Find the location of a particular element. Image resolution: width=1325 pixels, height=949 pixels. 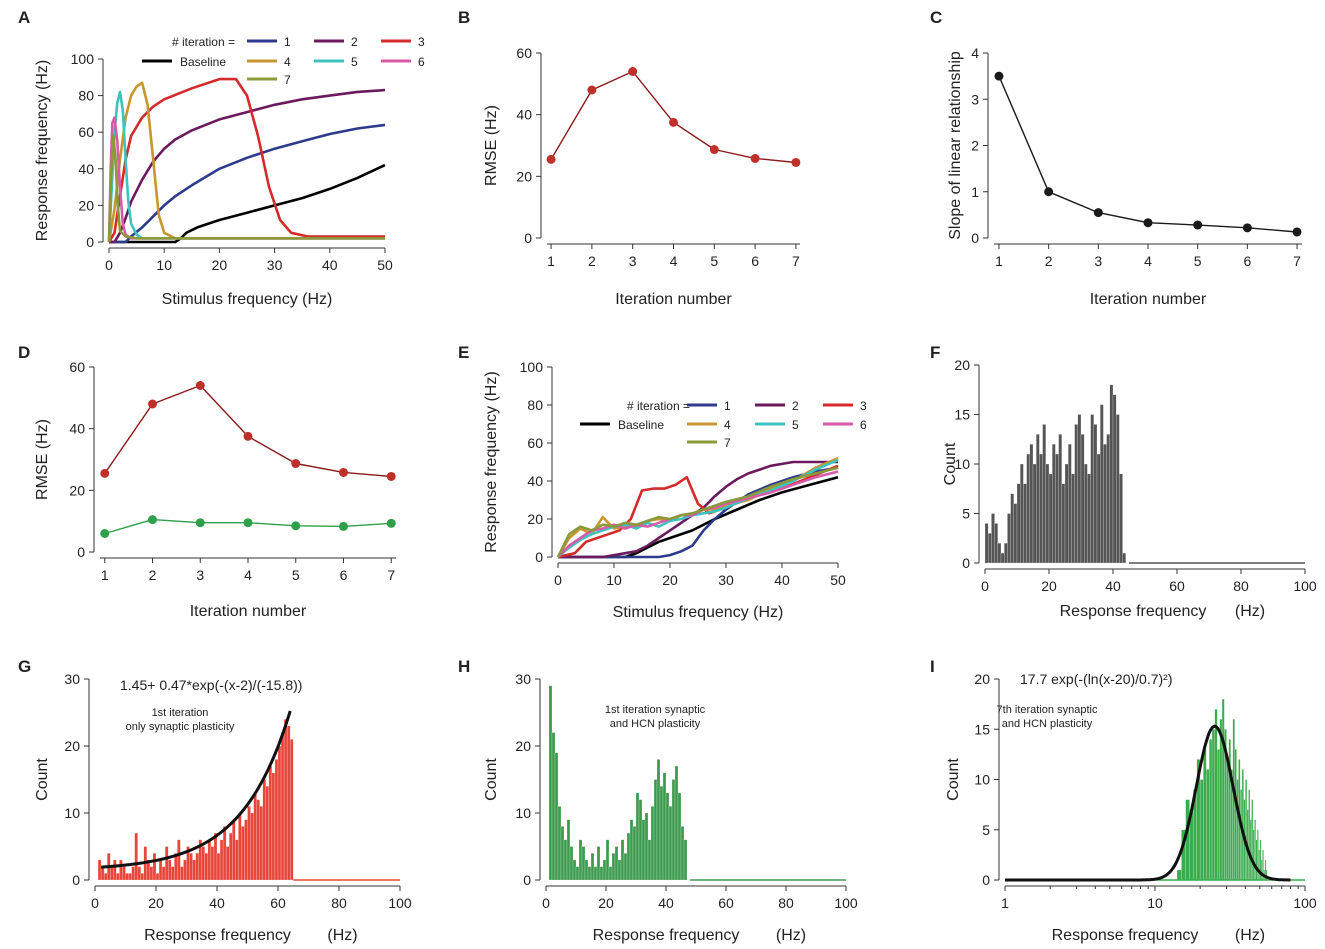

annotation-line: only synaptic plasticity is located at coordinates (180, 727).